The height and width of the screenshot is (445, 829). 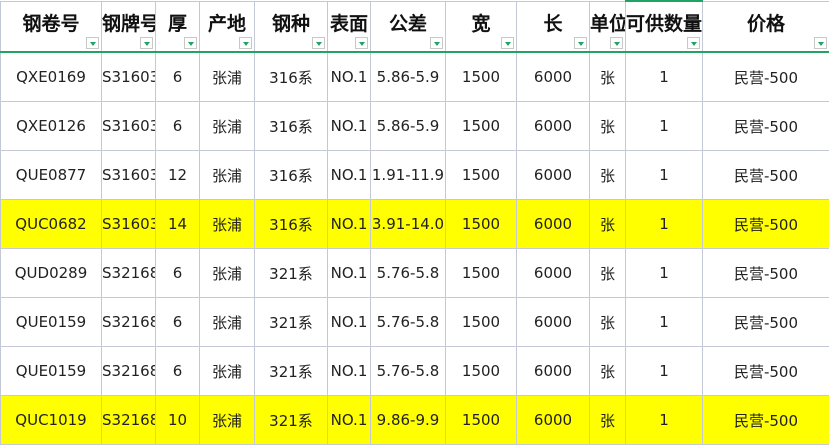 I want to click on cell-tolerance: 9.86-9.9, so click(x=408, y=420).